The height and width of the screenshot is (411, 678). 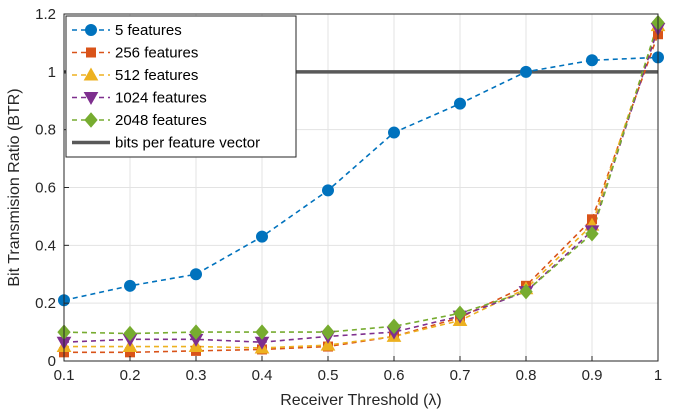 I want to click on x-tick-label: 0.9, so click(x=592, y=375).